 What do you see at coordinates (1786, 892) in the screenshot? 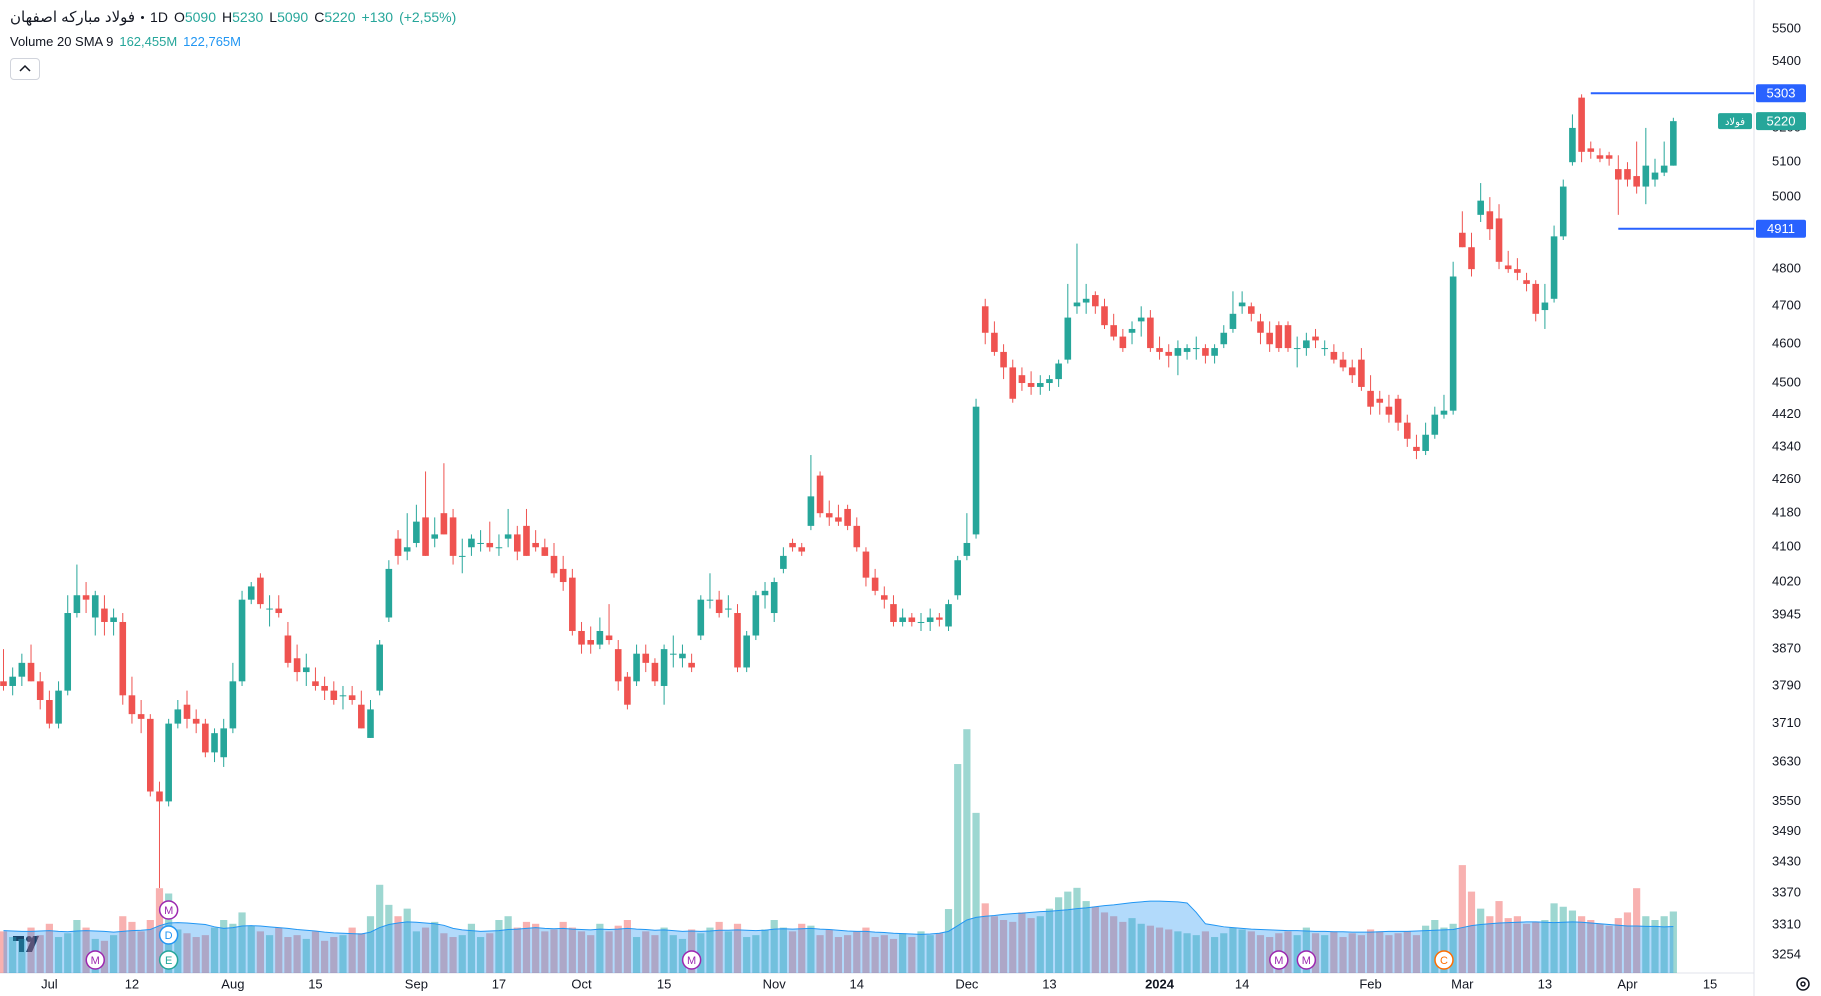
I see `y-tick-label: 3370` at bounding box center [1786, 892].